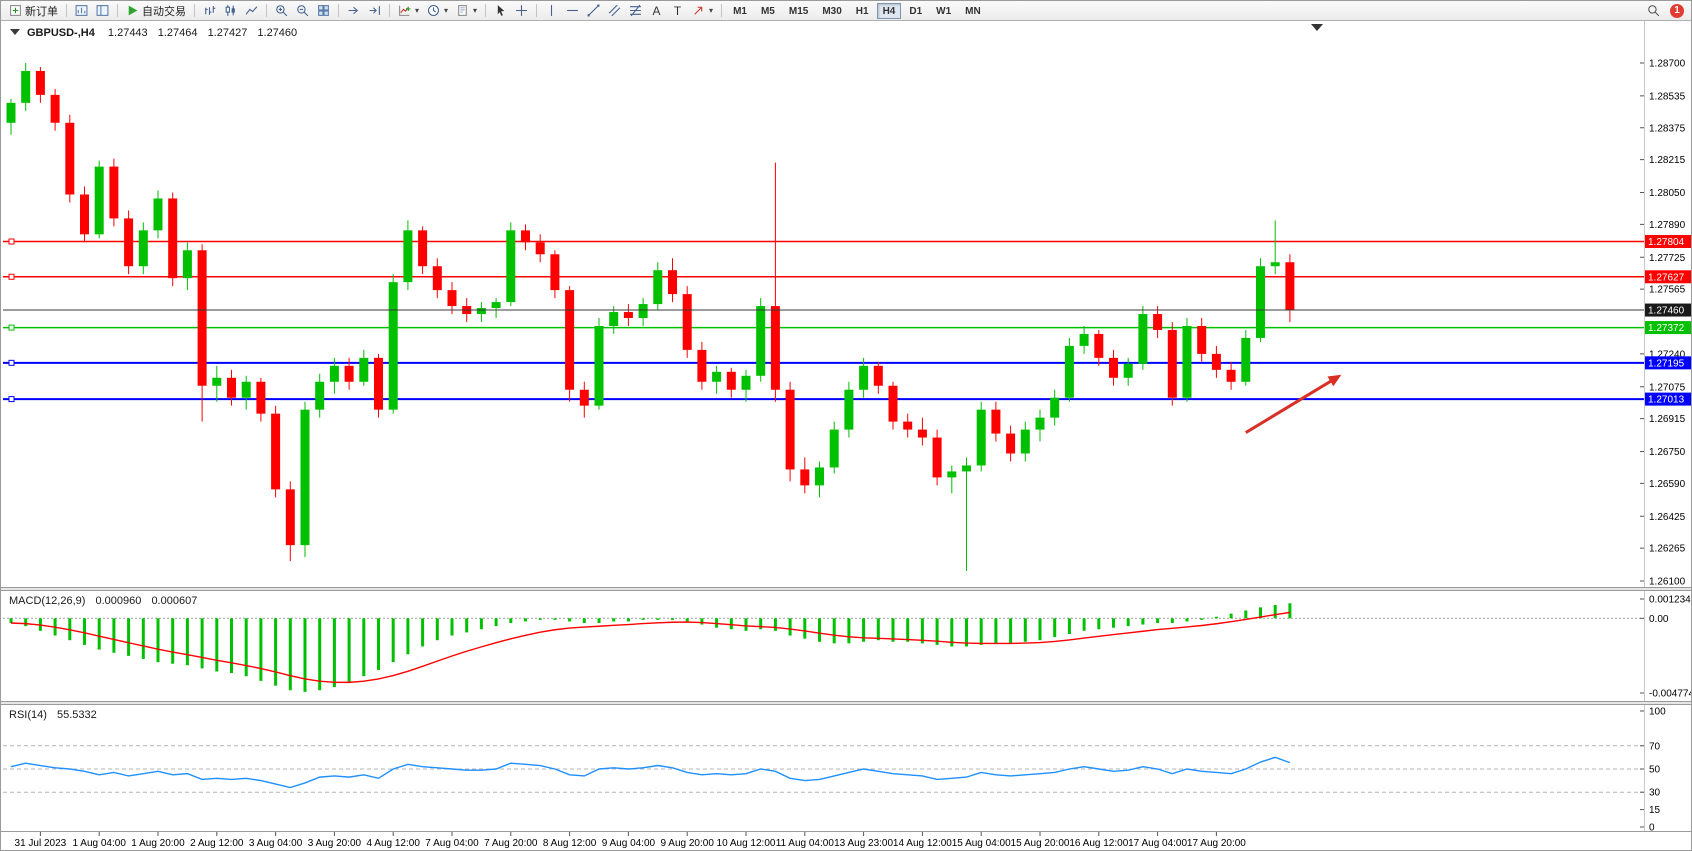 This screenshot has width=1692, height=851. What do you see at coordinates (281, 10) in the screenshot?
I see `zoom-in-button` at bounding box center [281, 10].